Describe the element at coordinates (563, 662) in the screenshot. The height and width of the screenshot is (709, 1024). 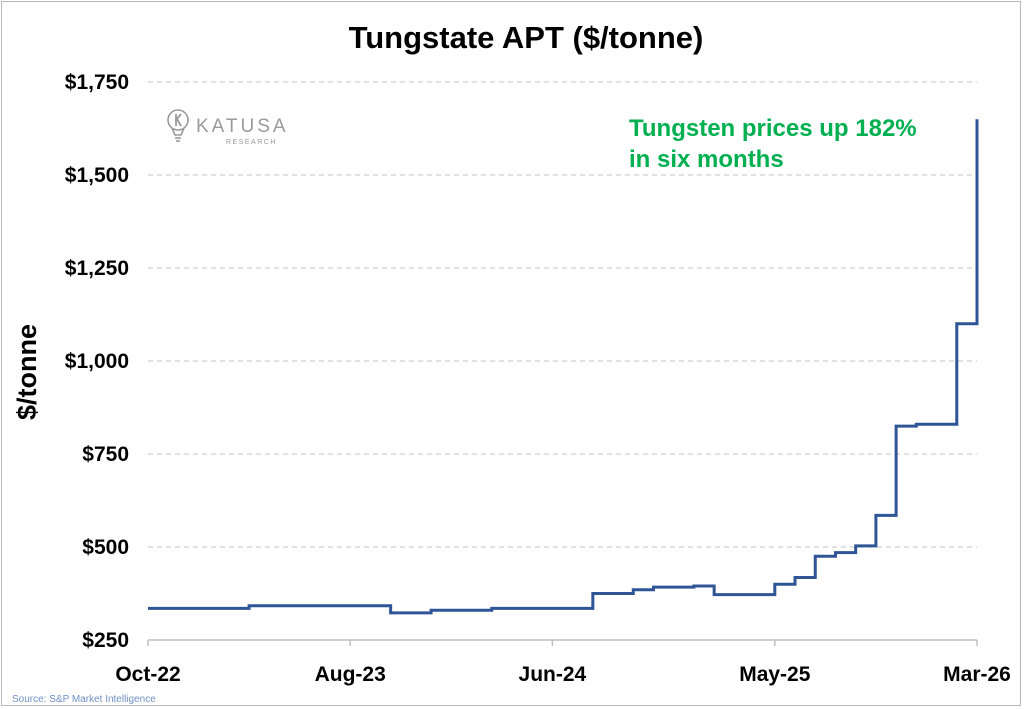
I see `x-axis: Oct-22 Aug-23 Jun-24 May-25 Mar-26` at that location.